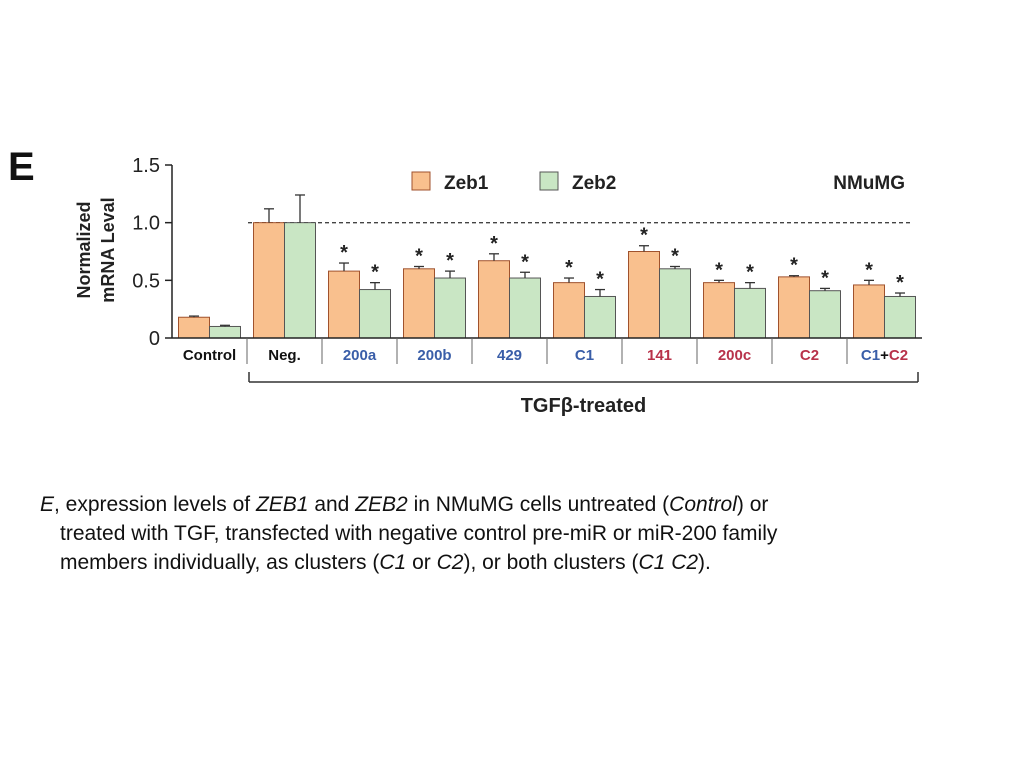 The image size is (1024, 768). I want to click on legend-label-zeb1: Zeb1, so click(466, 183).